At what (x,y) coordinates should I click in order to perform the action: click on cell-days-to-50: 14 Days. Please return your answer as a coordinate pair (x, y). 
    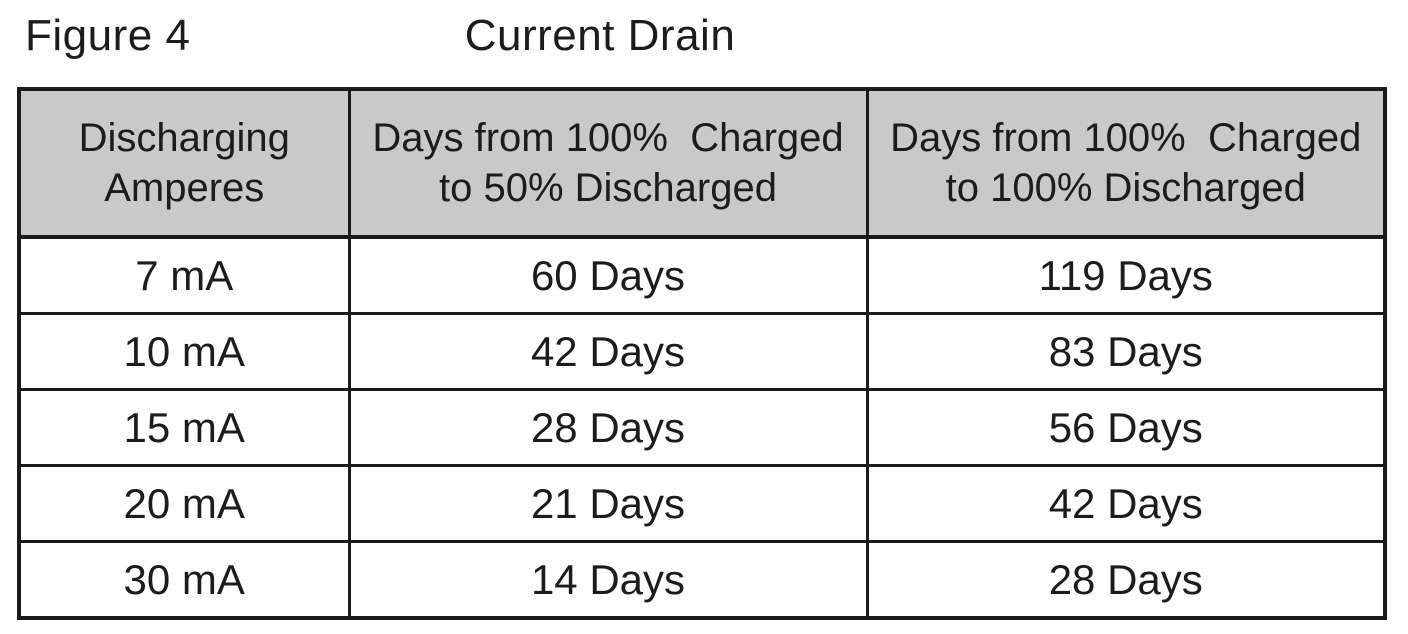
    Looking at the image, I should click on (608, 580).